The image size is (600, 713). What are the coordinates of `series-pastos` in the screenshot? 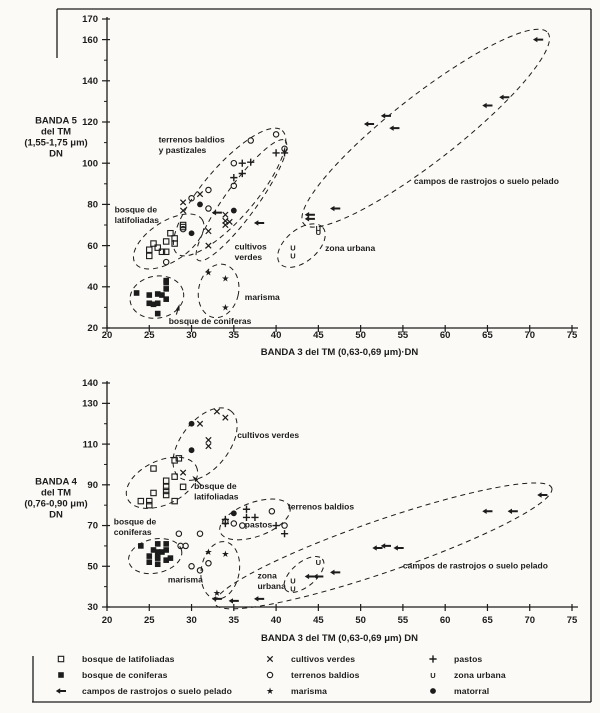 It's located at (259, 165).